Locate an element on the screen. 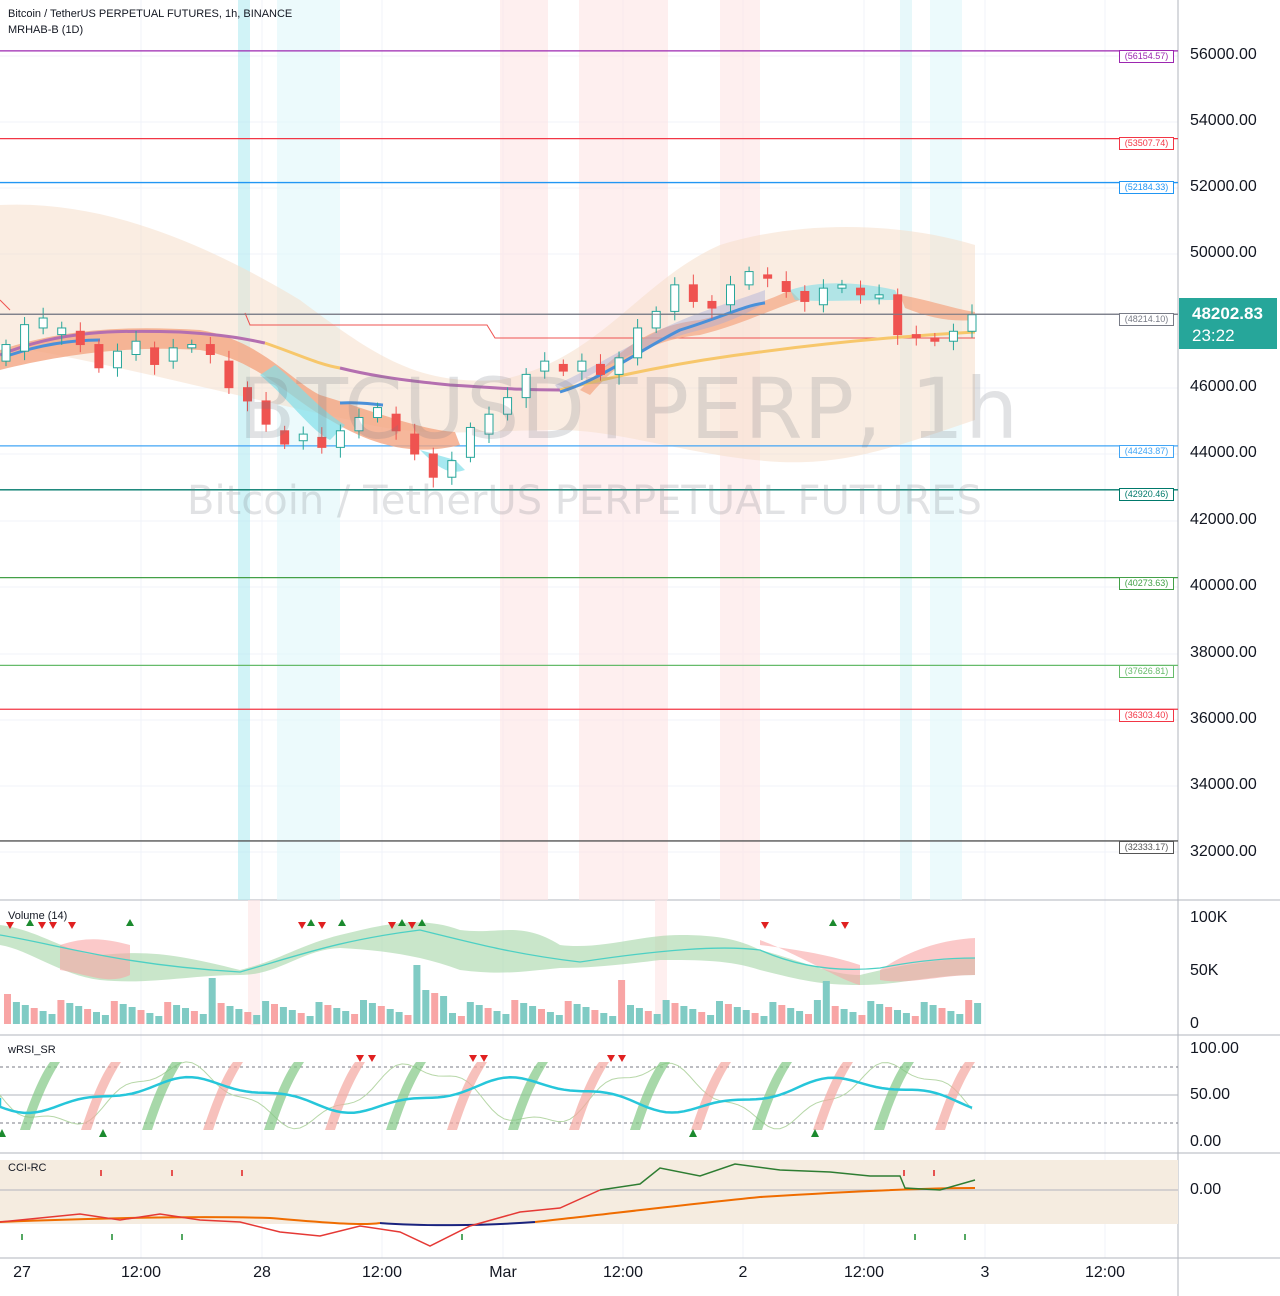 The height and width of the screenshot is (1296, 1280). level-label: (32333.17) is located at coordinates (1146, 847).